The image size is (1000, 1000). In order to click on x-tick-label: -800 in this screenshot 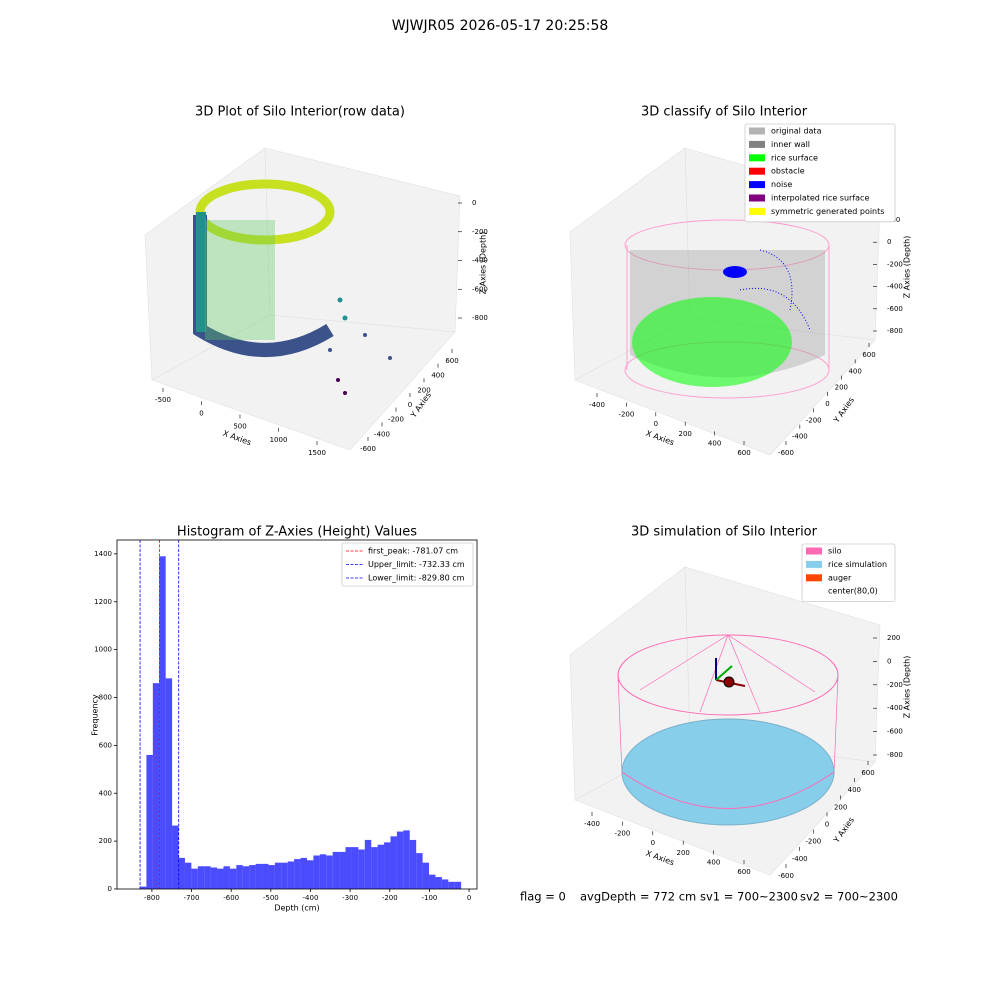, I will do `click(152, 898)`.